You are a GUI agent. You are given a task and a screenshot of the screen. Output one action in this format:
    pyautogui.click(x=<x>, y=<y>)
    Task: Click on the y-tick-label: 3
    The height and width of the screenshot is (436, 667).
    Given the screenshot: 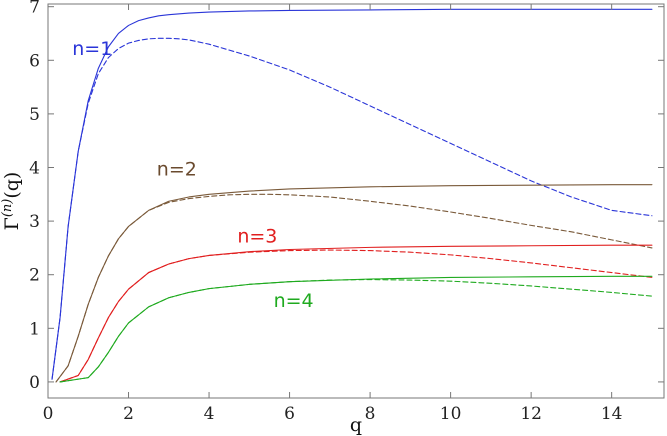 What is the action you would take?
    pyautogui.click(x=34, y=222)
    